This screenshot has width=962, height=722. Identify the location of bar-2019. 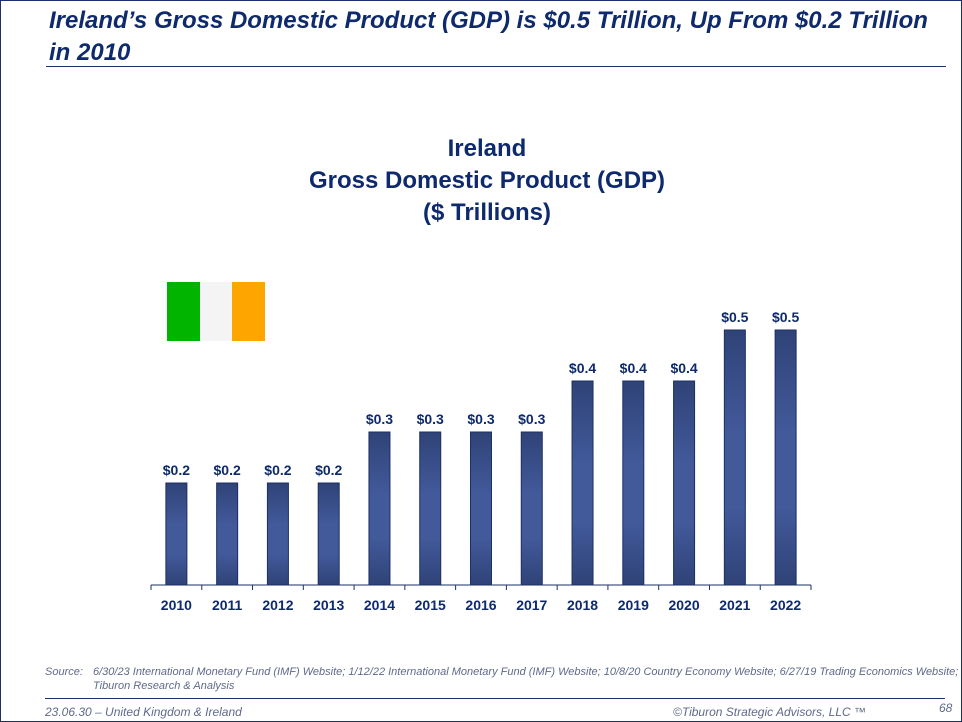
(633, 483).